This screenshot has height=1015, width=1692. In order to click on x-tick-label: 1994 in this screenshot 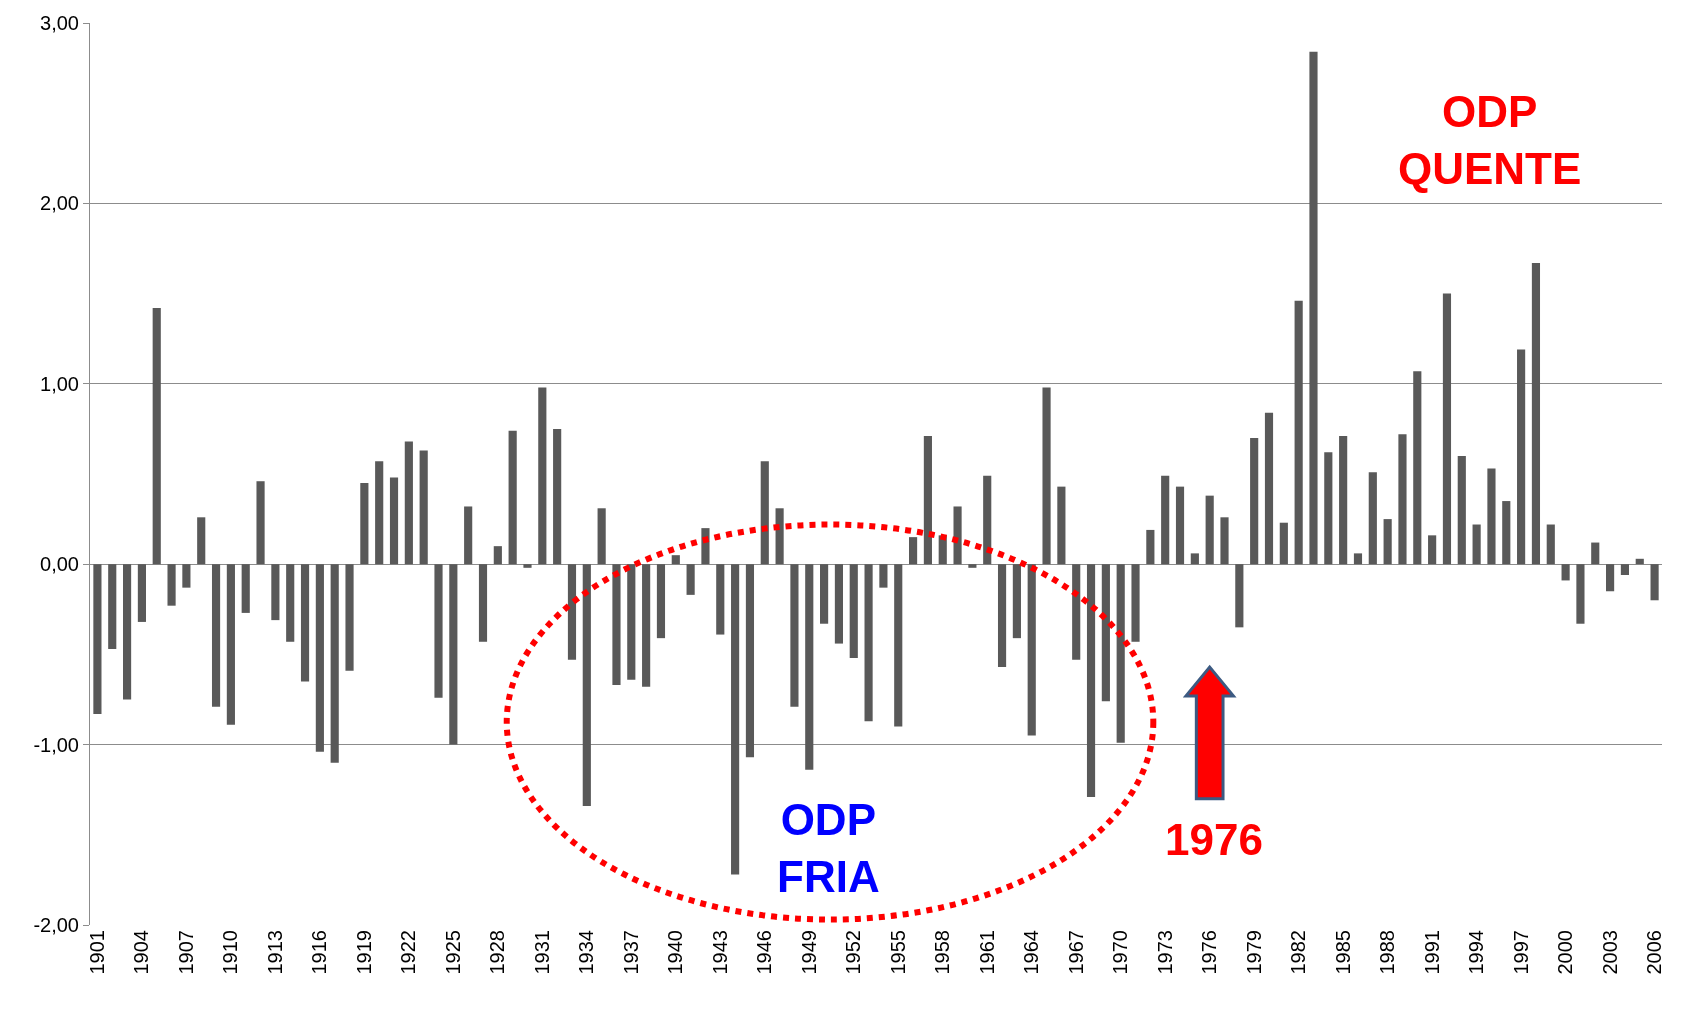, I will do `click(1476, 952)`.